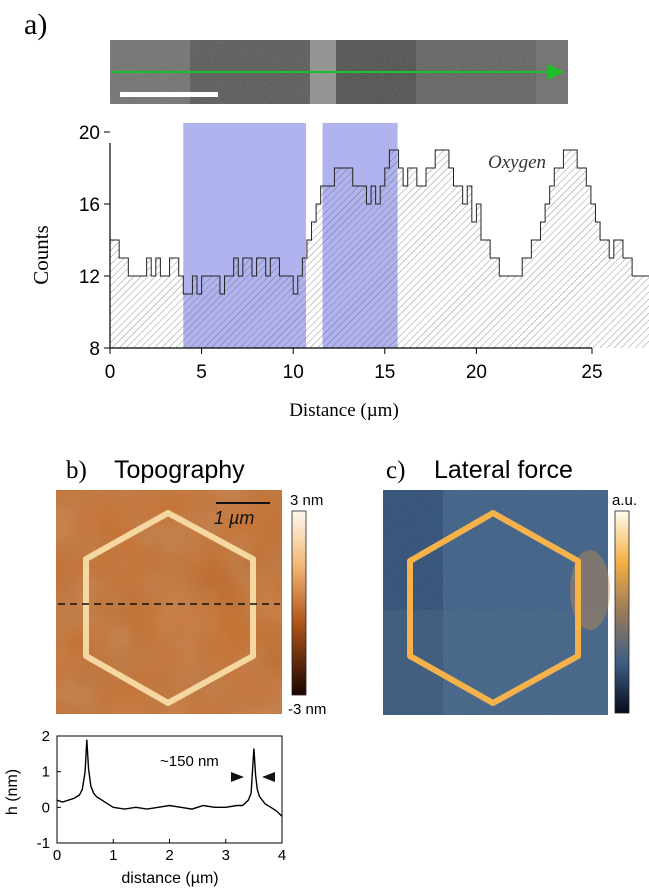 The width and height of the screenshot is (649, 888). I want to click on x-tick-label: 0, so click(110, 372).